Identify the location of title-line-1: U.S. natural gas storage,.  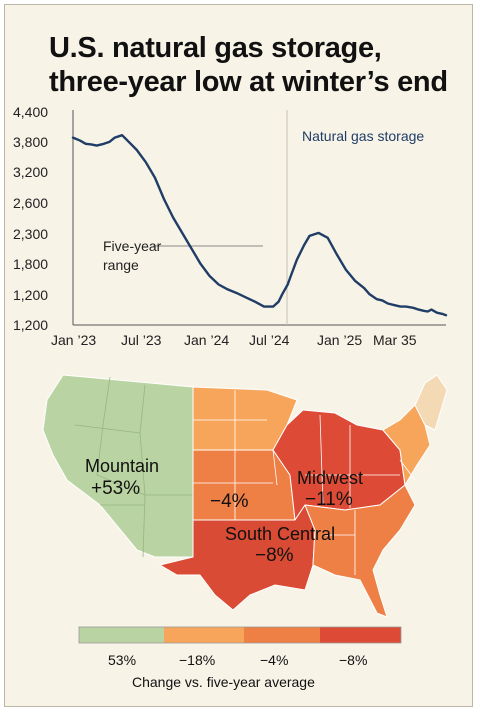
(215, 48).